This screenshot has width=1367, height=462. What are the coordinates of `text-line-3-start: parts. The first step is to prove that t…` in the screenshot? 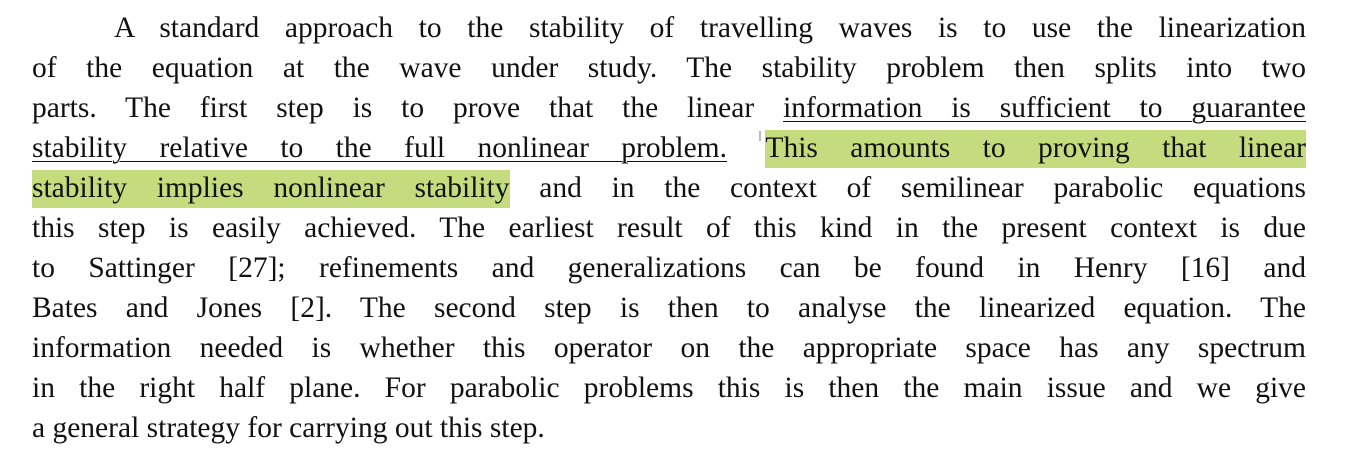 It's located at (408, 108).